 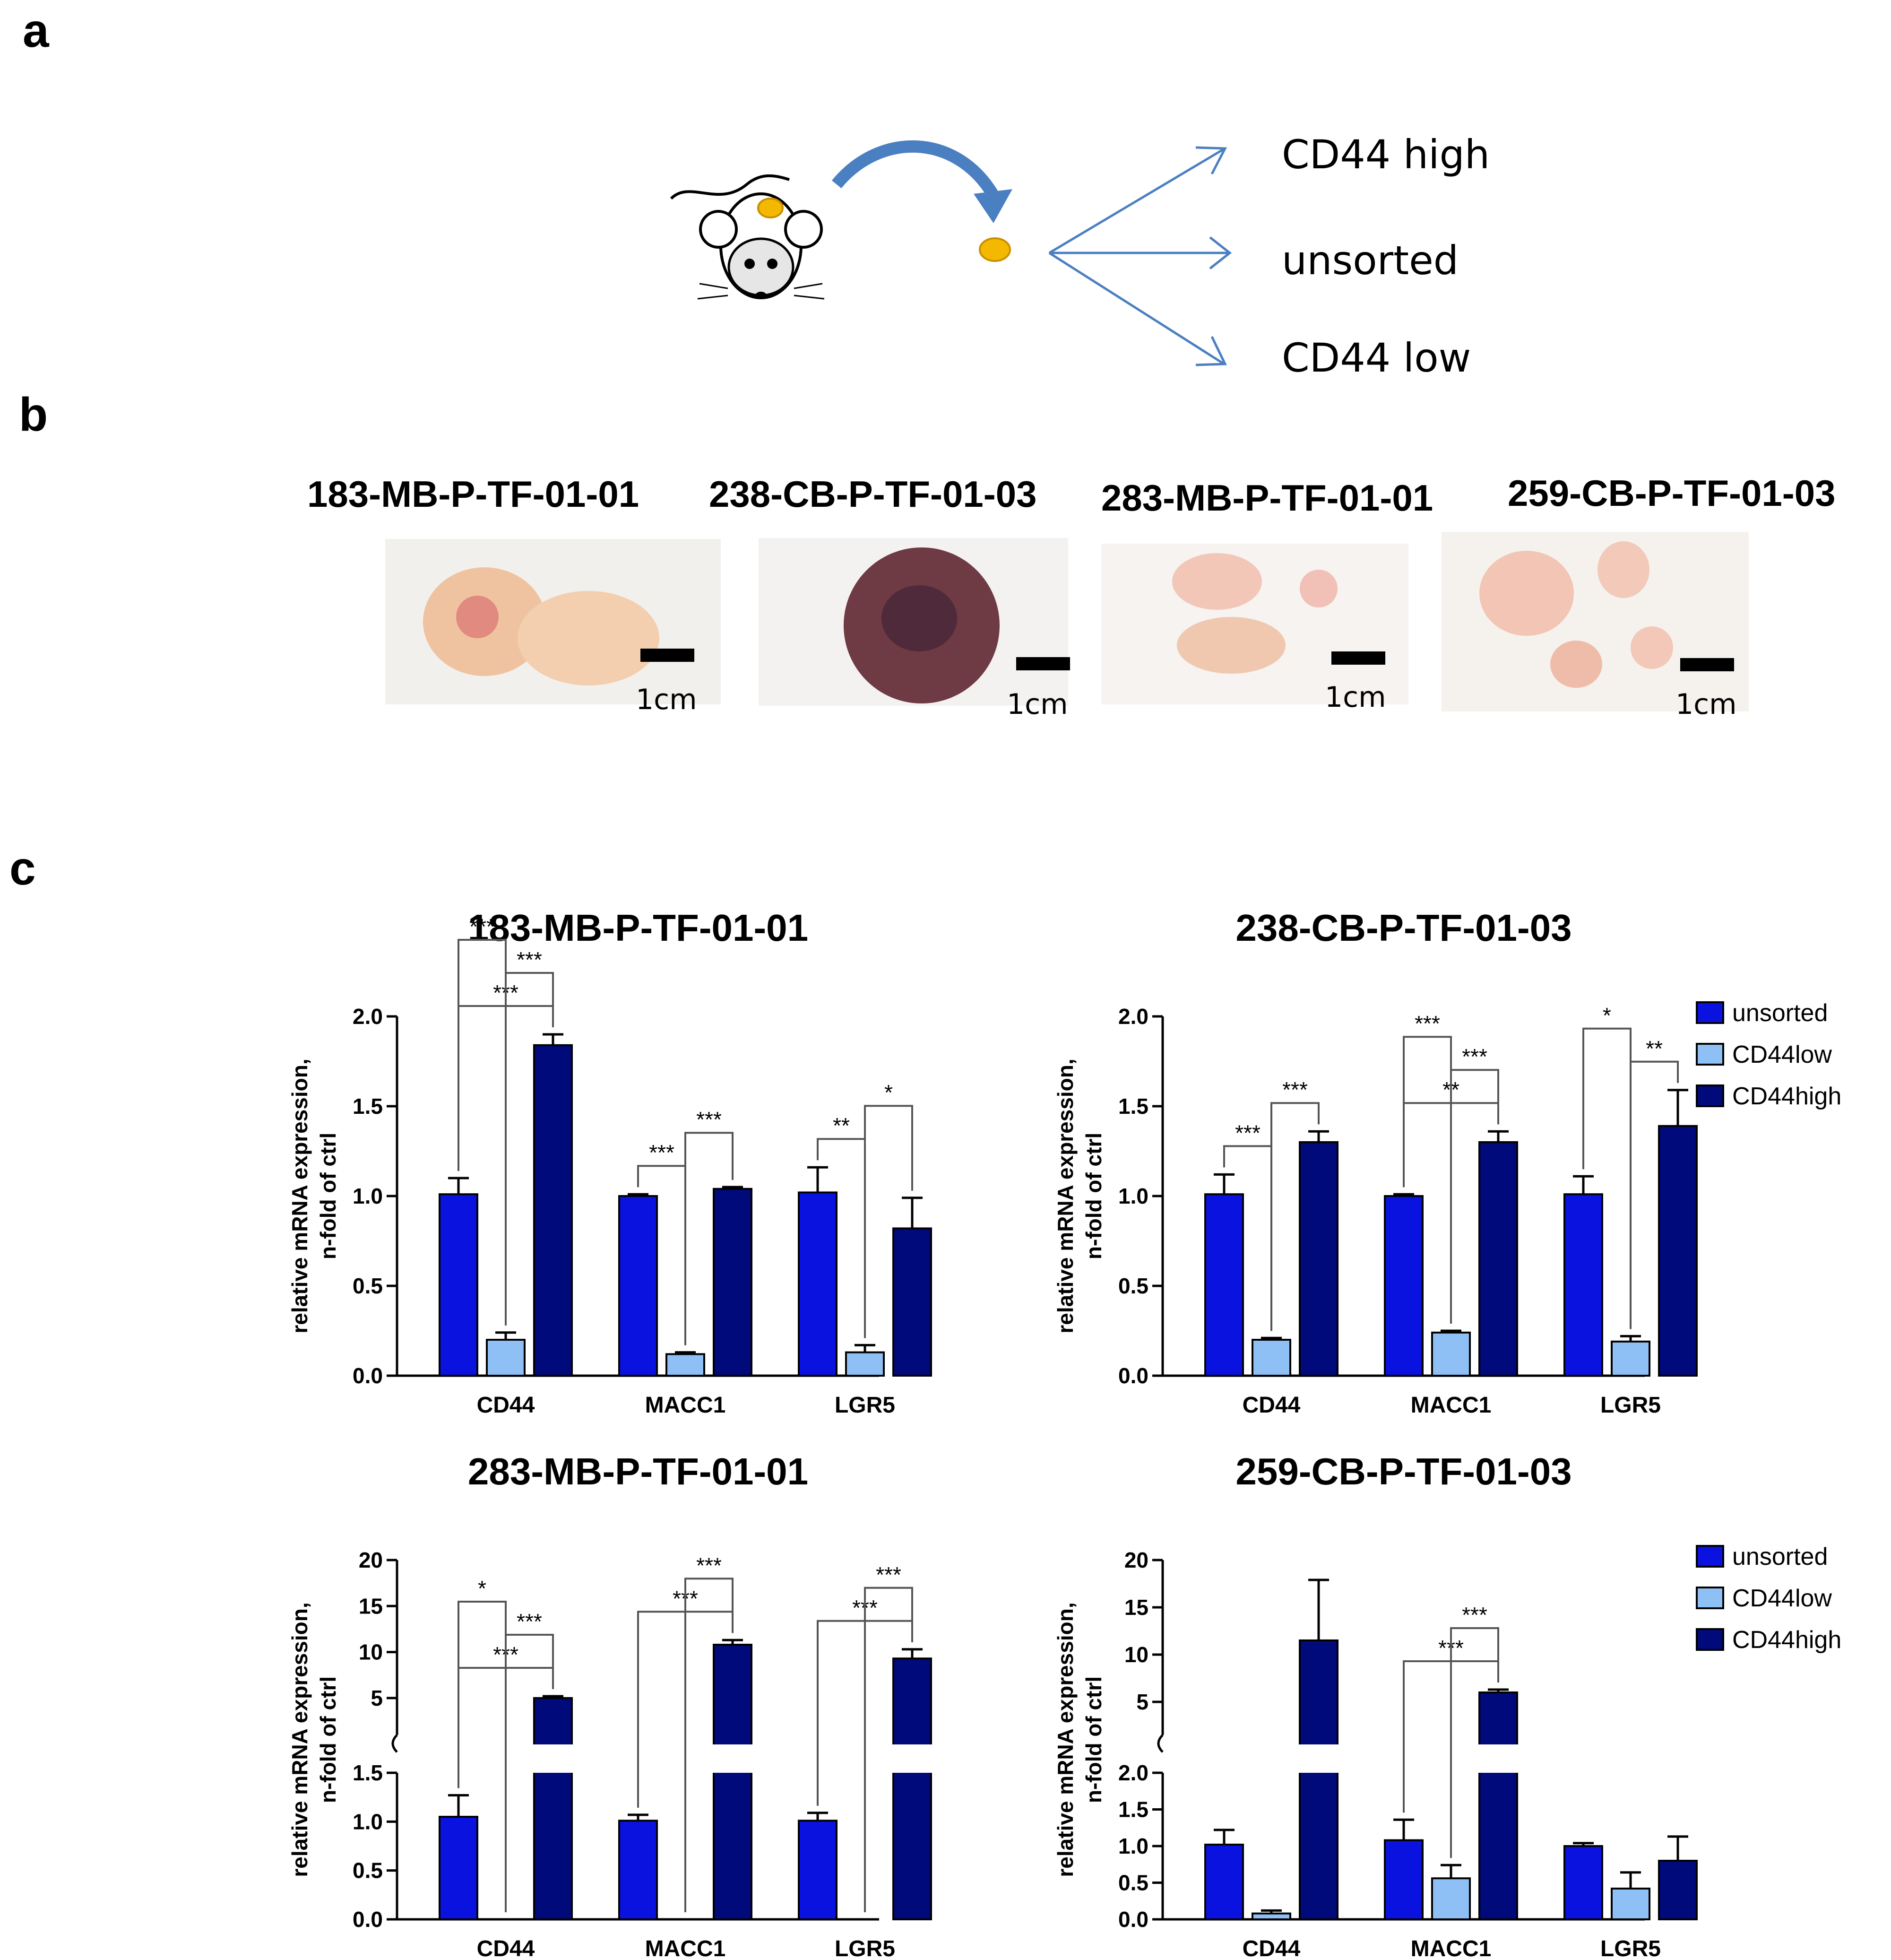 I want to click on schematic-drawing, so click(x=951, y=253).